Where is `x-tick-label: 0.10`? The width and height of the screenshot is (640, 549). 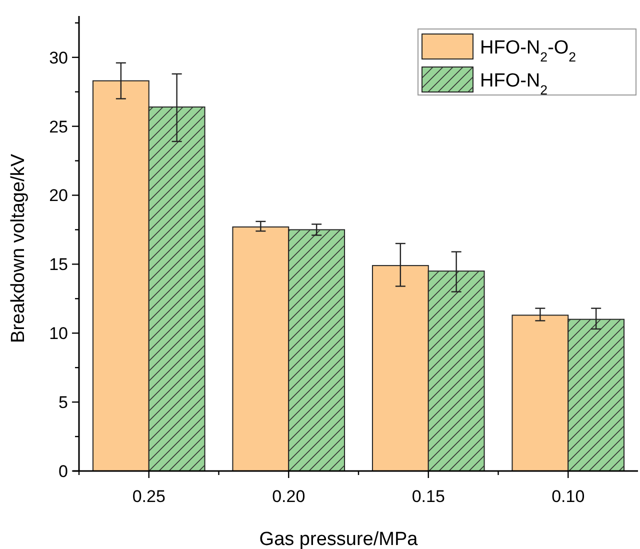 x-tick-label: 0.10 is located at coordinates (568, 496).